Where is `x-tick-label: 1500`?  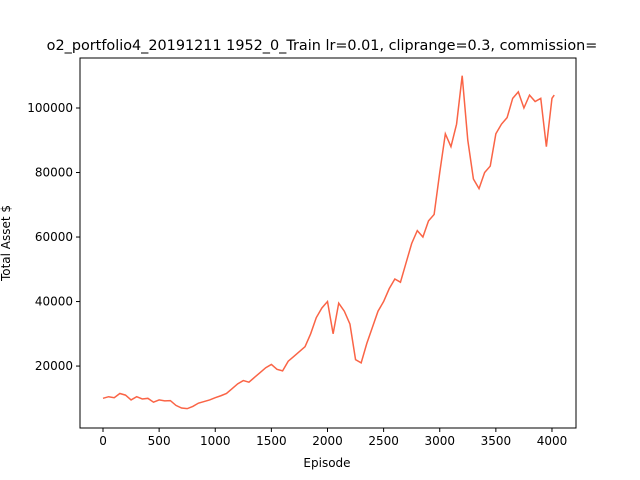
x-tick-label: 1500 is located at coordinates (271, 441).